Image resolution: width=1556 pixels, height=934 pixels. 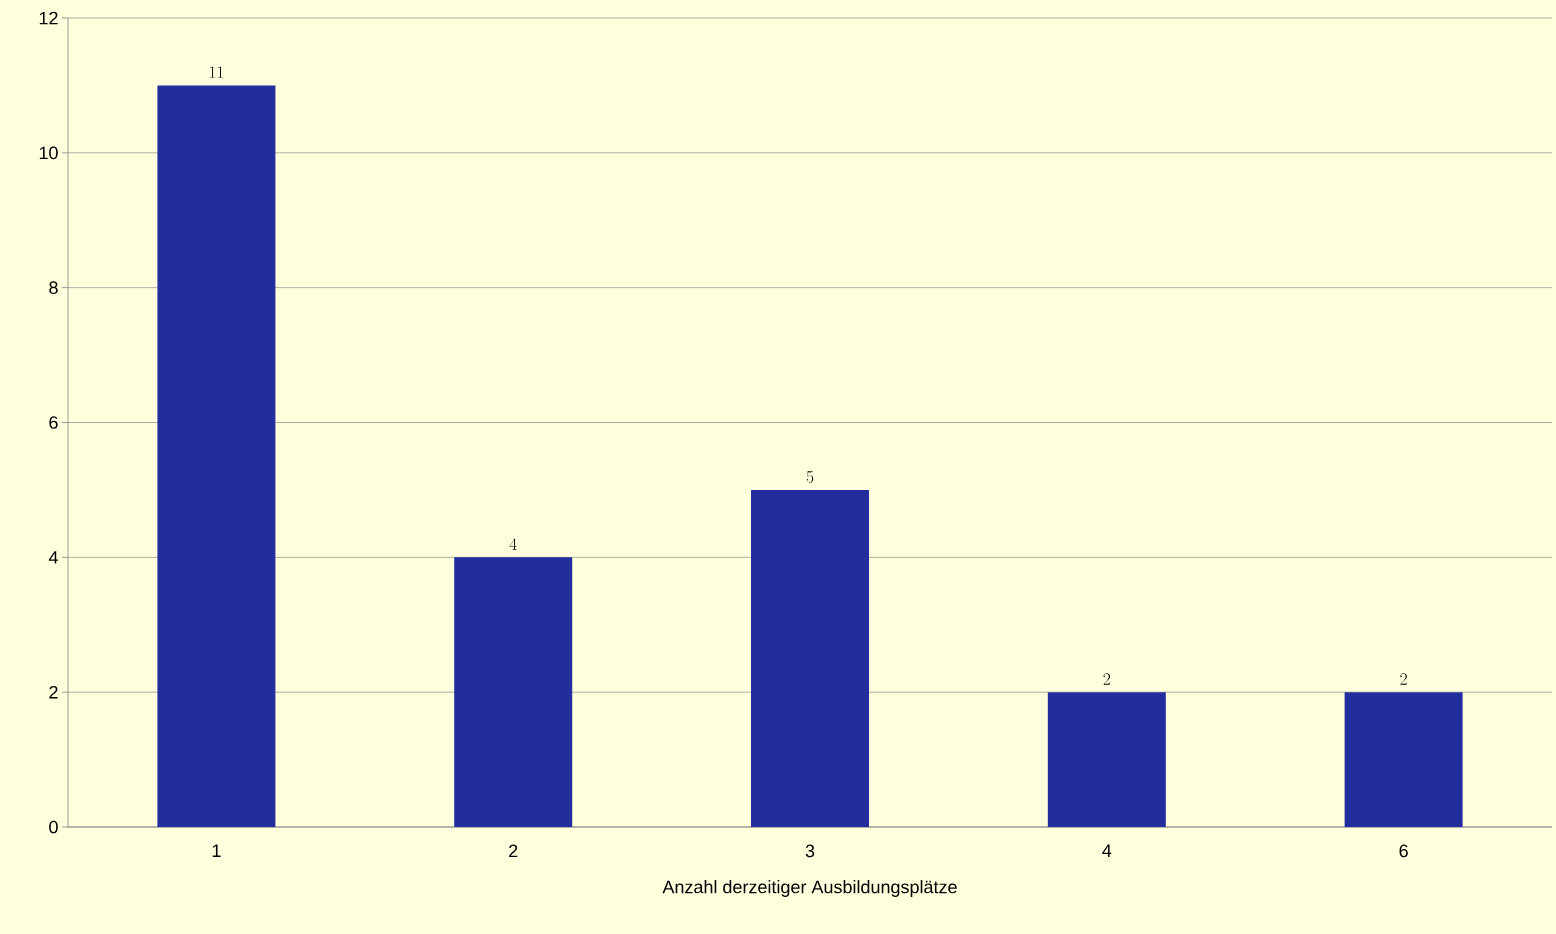 What do you see at coordinates (810, 477) in the screenshot?
I see `data-label: 5` at bounding box center [810, 477].